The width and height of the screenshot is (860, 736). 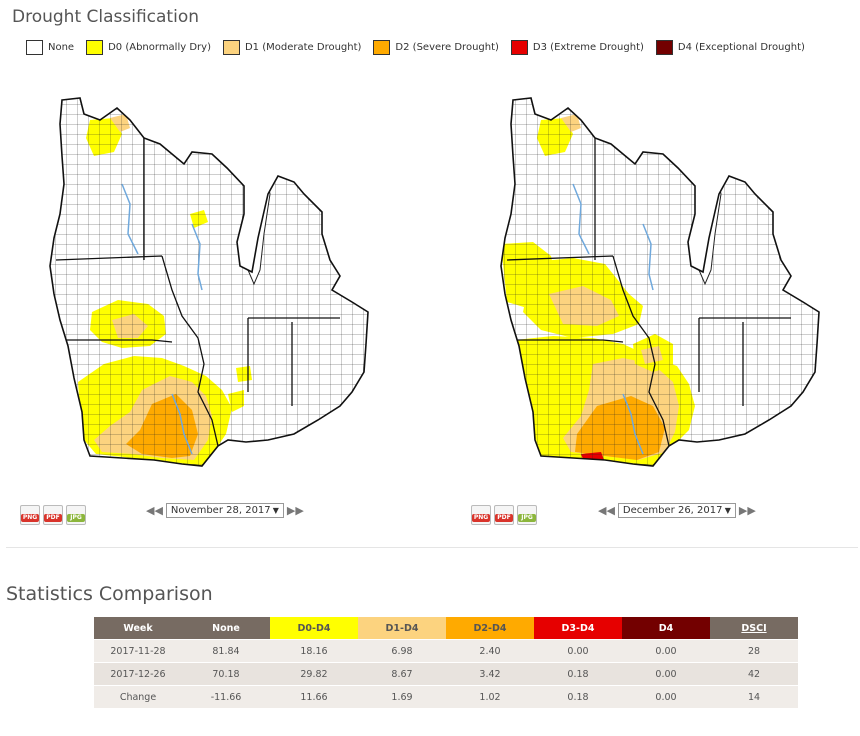 I want to click on column-header-none: None, so click(x=226, y=628).